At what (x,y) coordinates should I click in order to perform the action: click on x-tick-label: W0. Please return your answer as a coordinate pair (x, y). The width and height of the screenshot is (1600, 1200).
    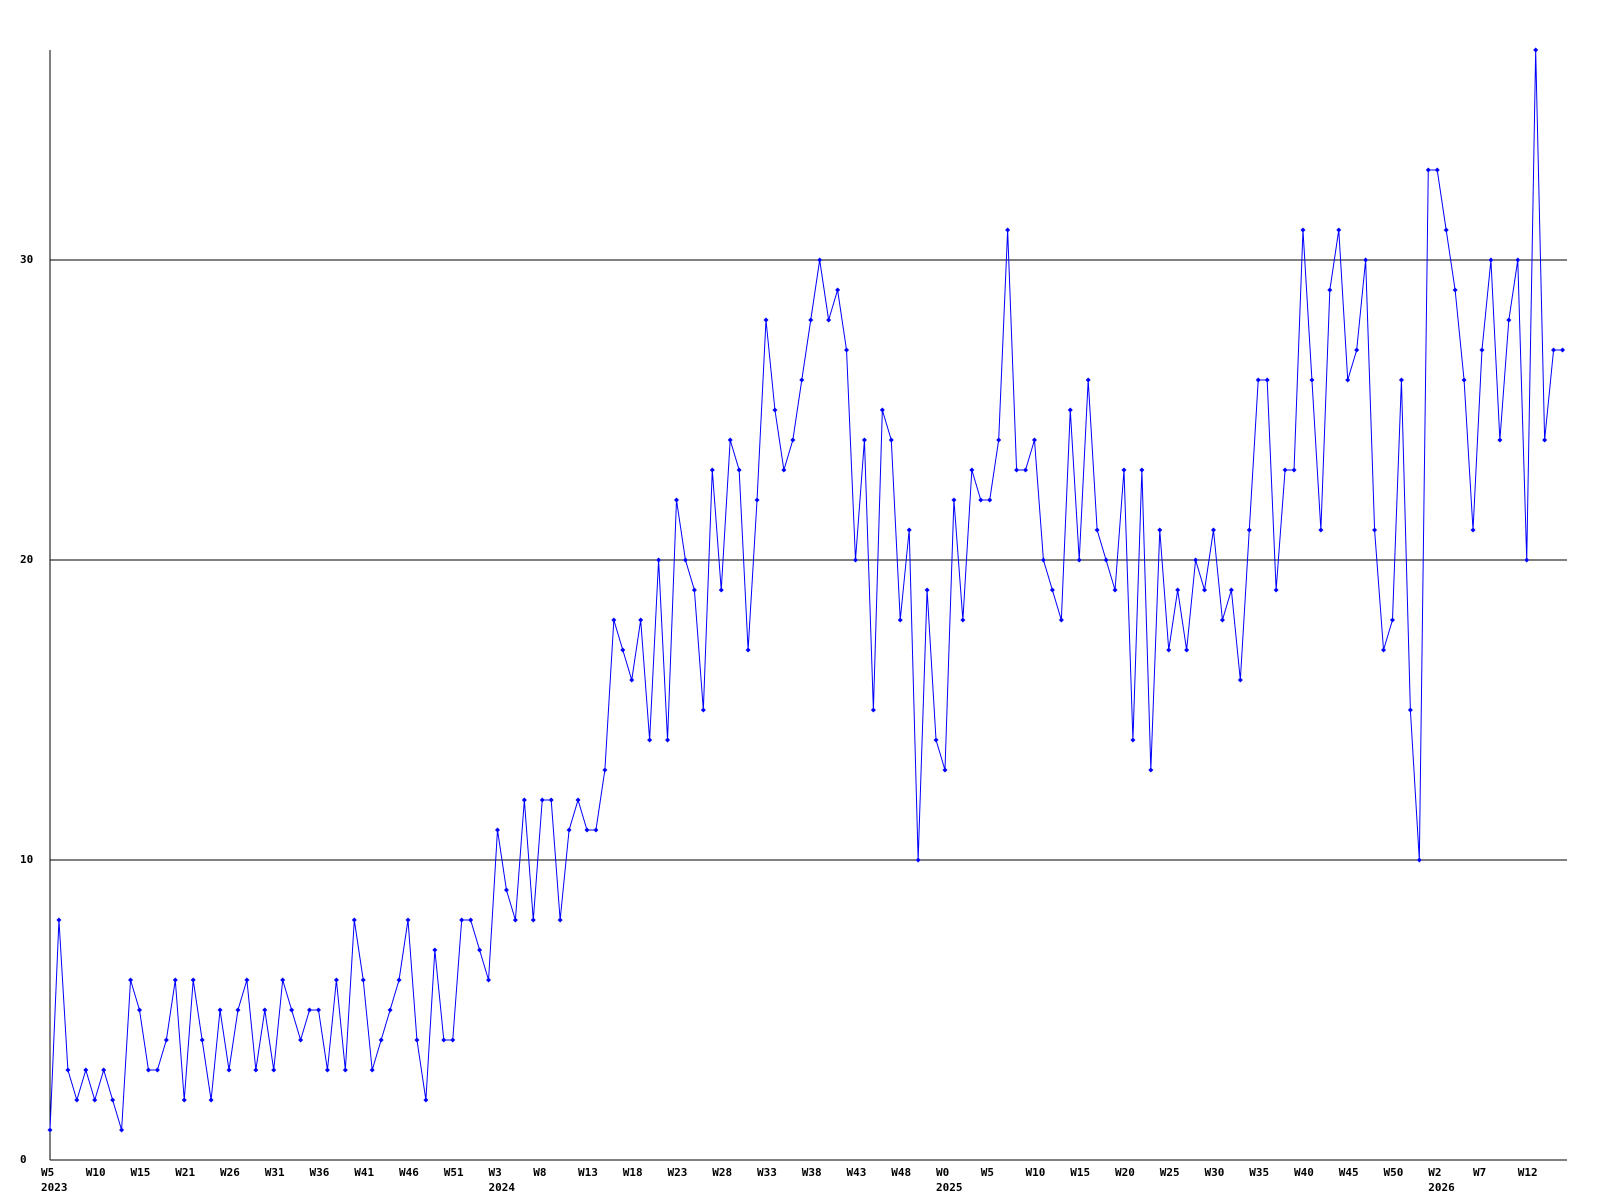
    Looking at the image, I should click on (942, 1172).